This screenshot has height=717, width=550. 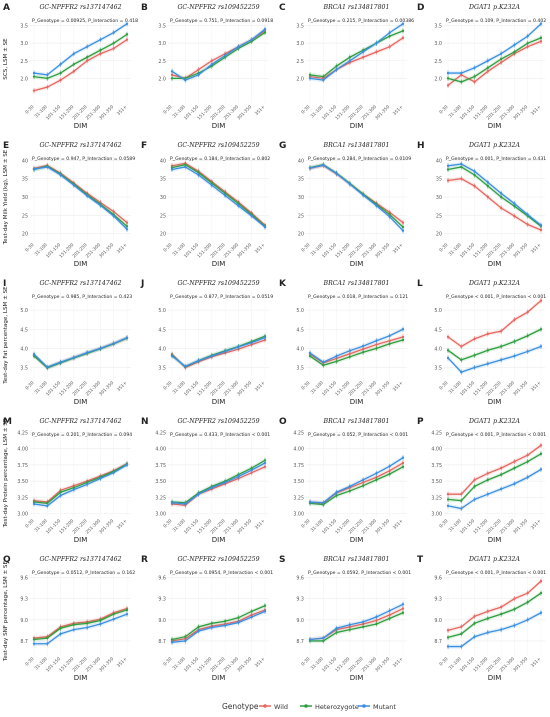 What do you see at coordinates (298, 466) in the screenshot?
I see `panel-o-ytick-3: 3.75` at bounding box center [298, 466].